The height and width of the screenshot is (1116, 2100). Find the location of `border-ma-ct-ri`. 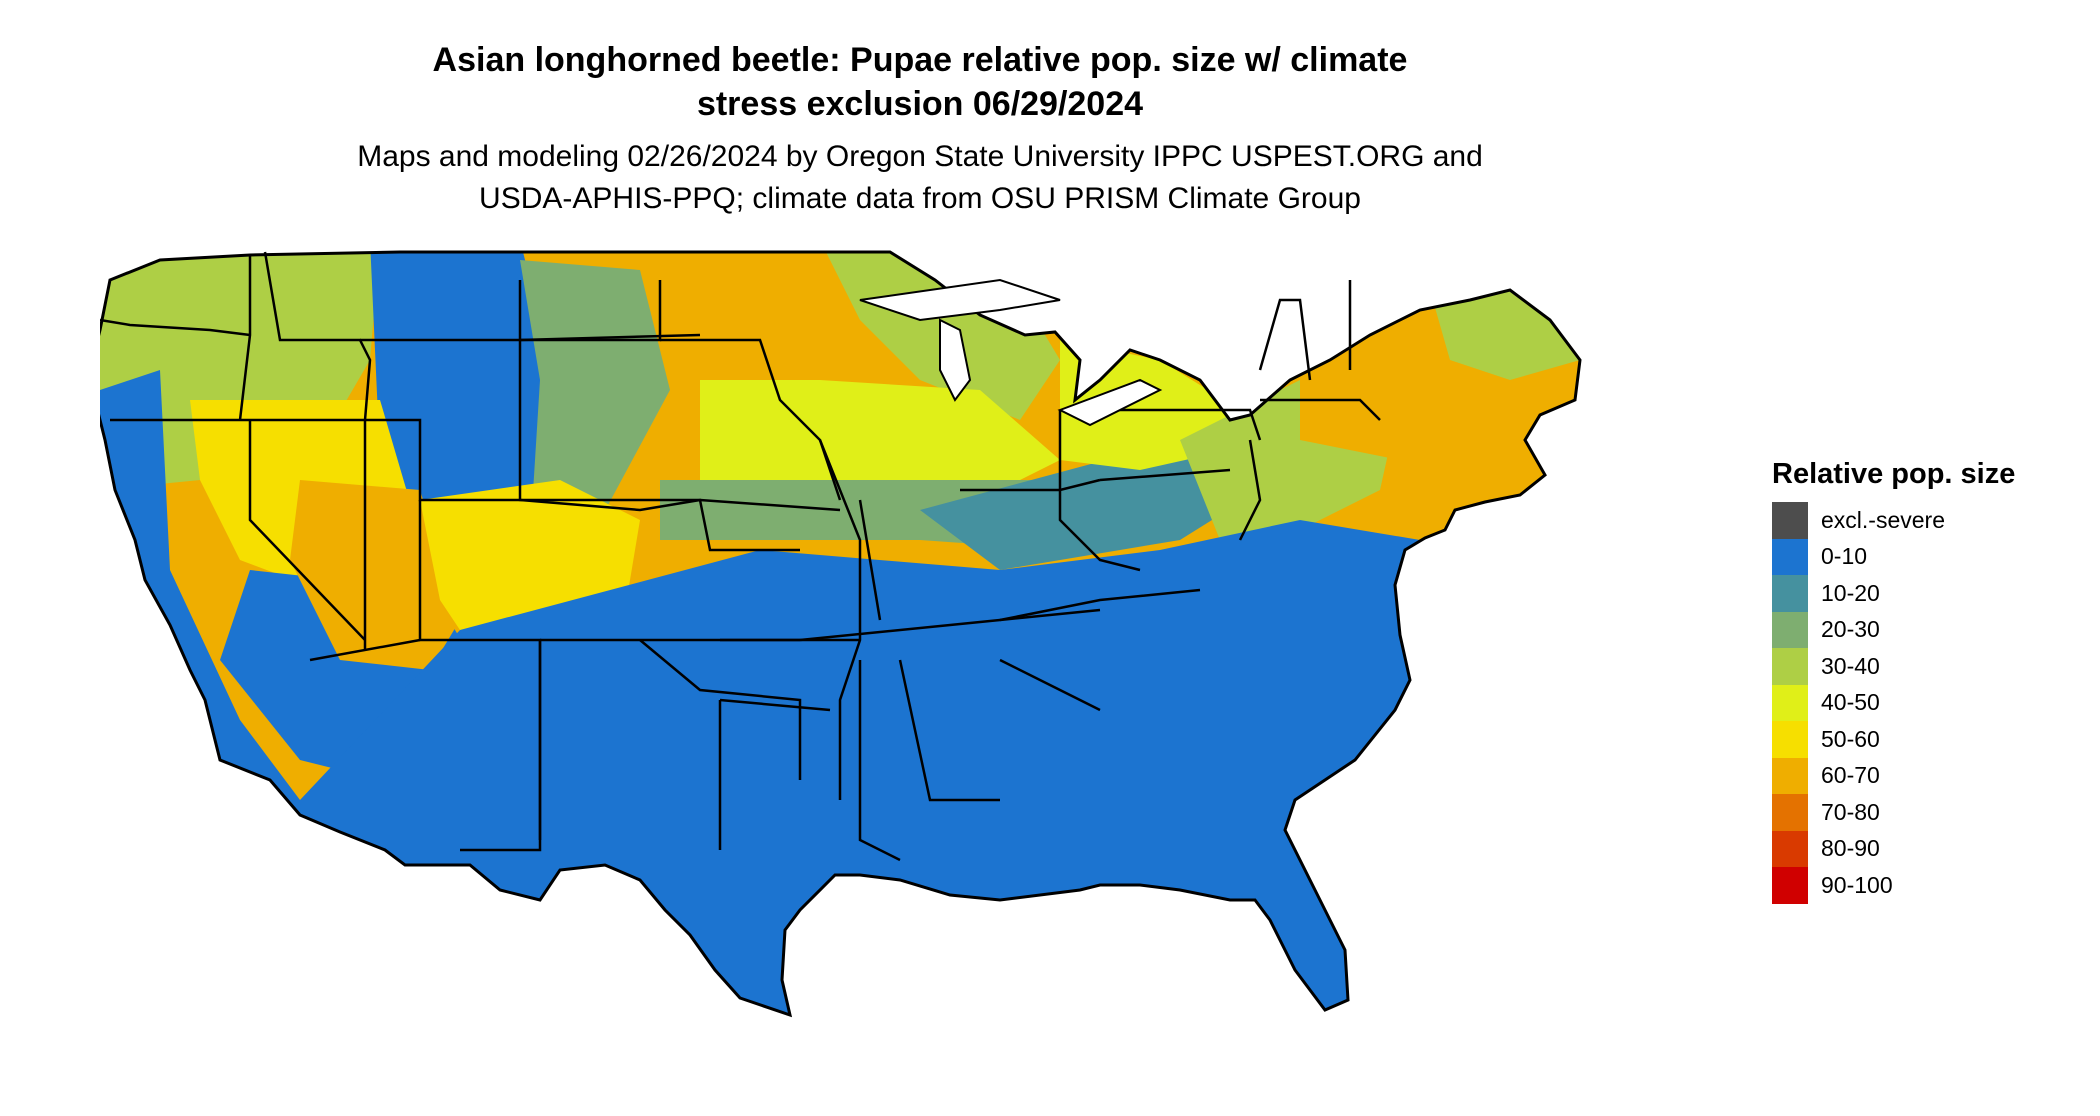

border-ma-ct-ri is located at coordinates (1320, 409).